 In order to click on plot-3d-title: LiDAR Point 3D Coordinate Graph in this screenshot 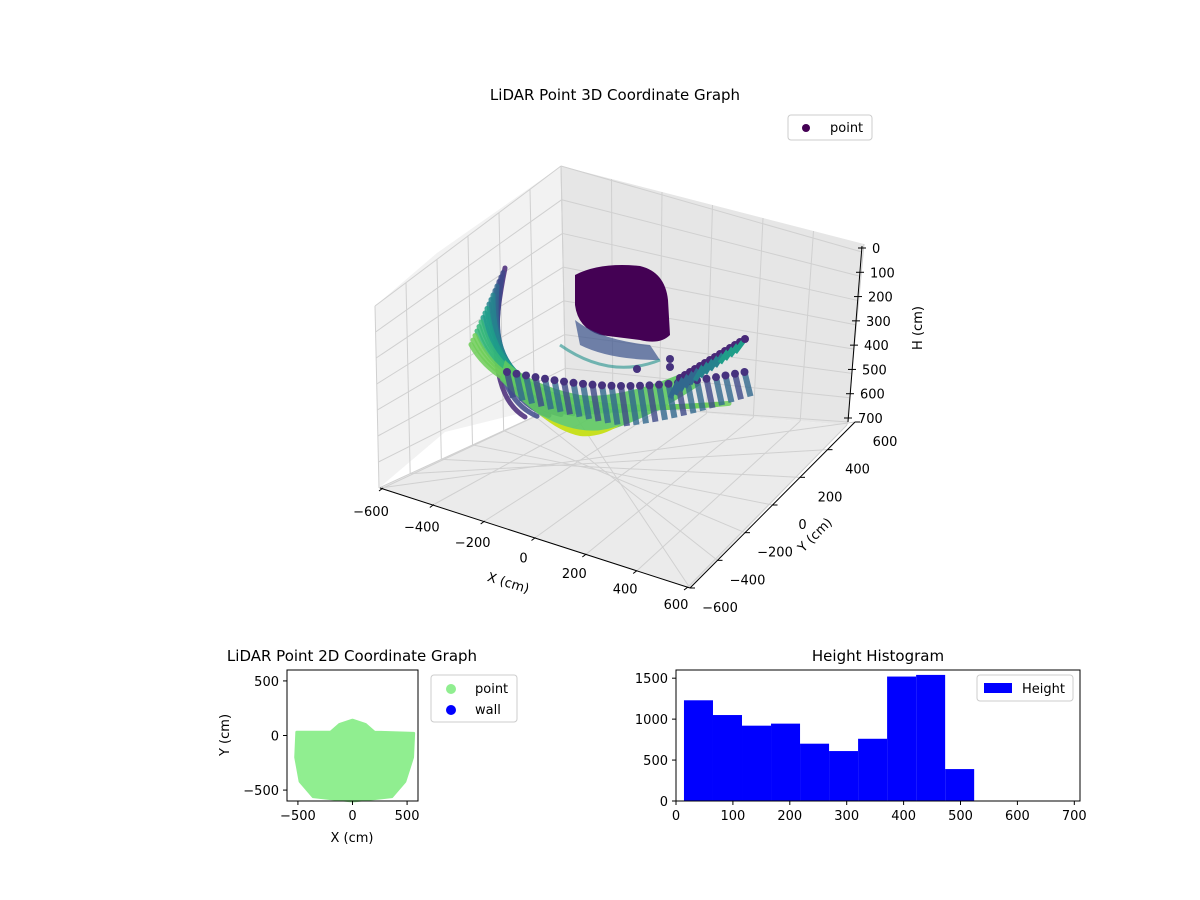, I will do `click(615, 95)`.